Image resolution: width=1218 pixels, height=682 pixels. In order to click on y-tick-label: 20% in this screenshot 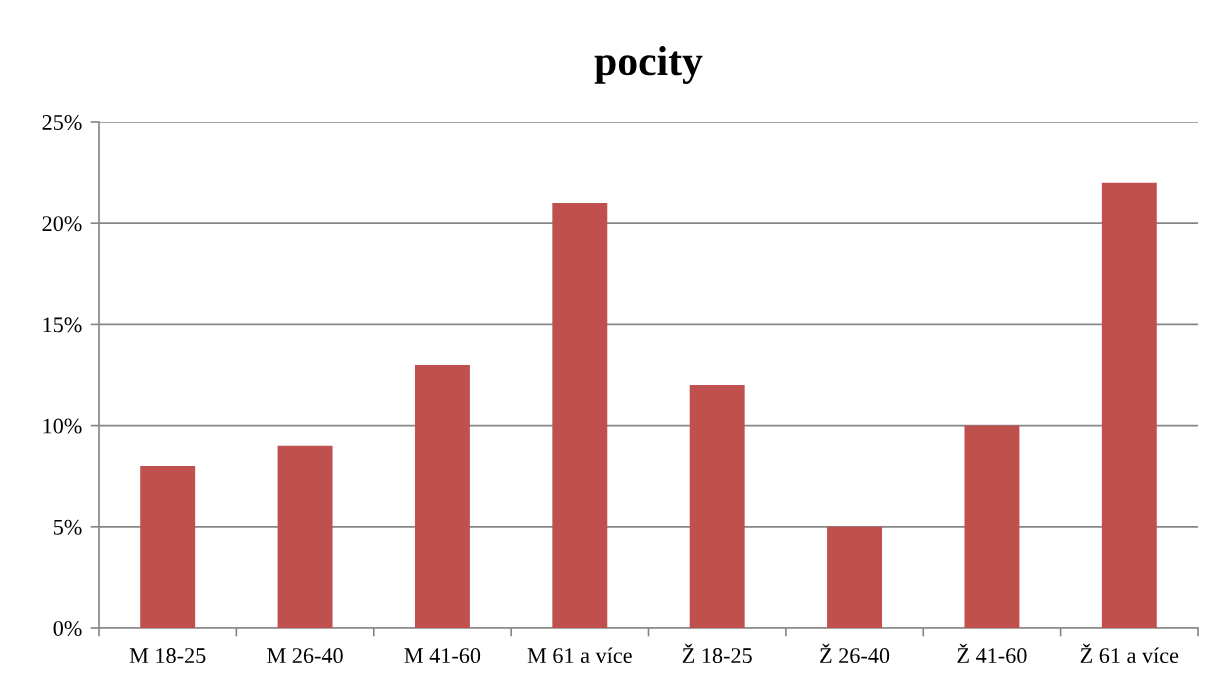, I will do `click(62, 224)`.